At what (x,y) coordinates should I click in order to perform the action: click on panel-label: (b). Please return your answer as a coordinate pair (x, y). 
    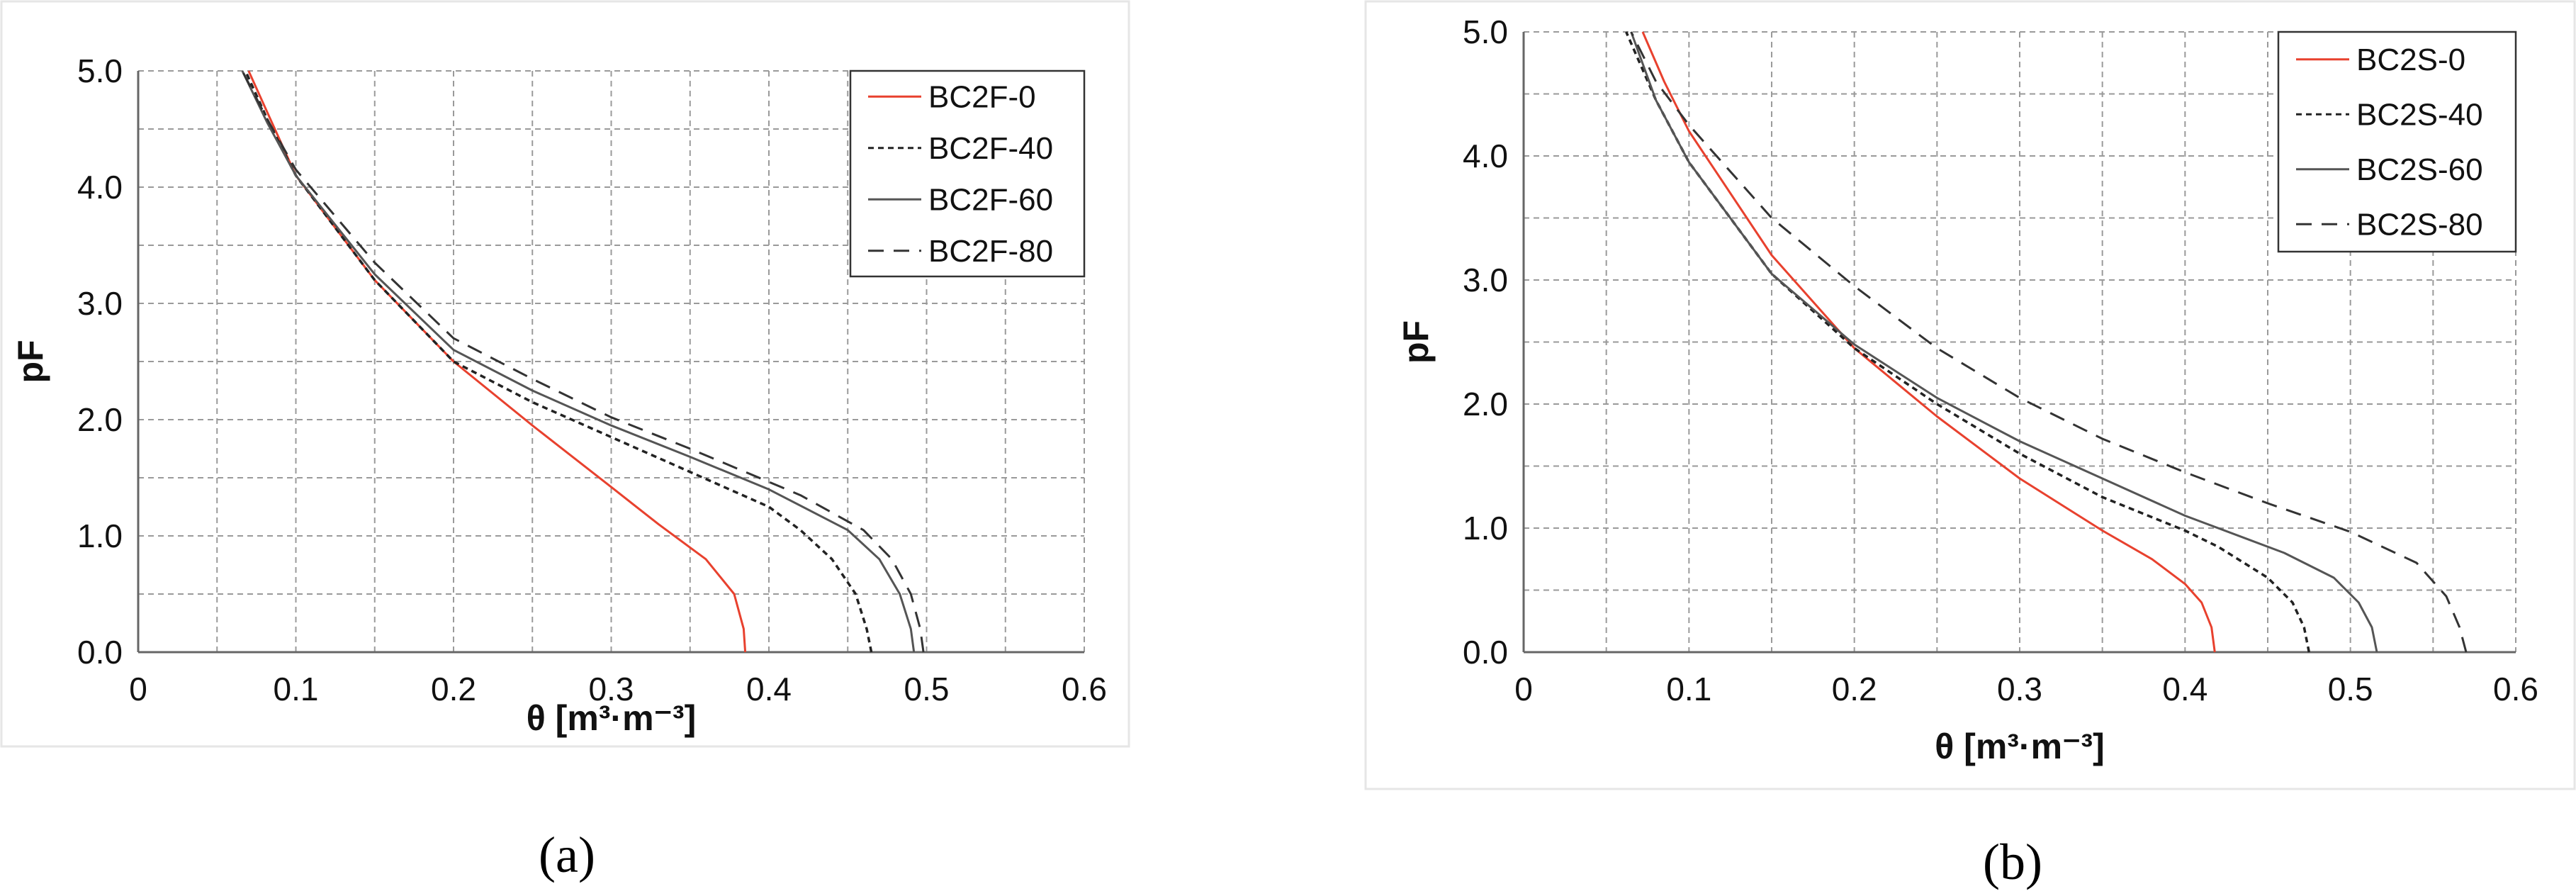
    Looking at the image, I should click on (2012, 862).